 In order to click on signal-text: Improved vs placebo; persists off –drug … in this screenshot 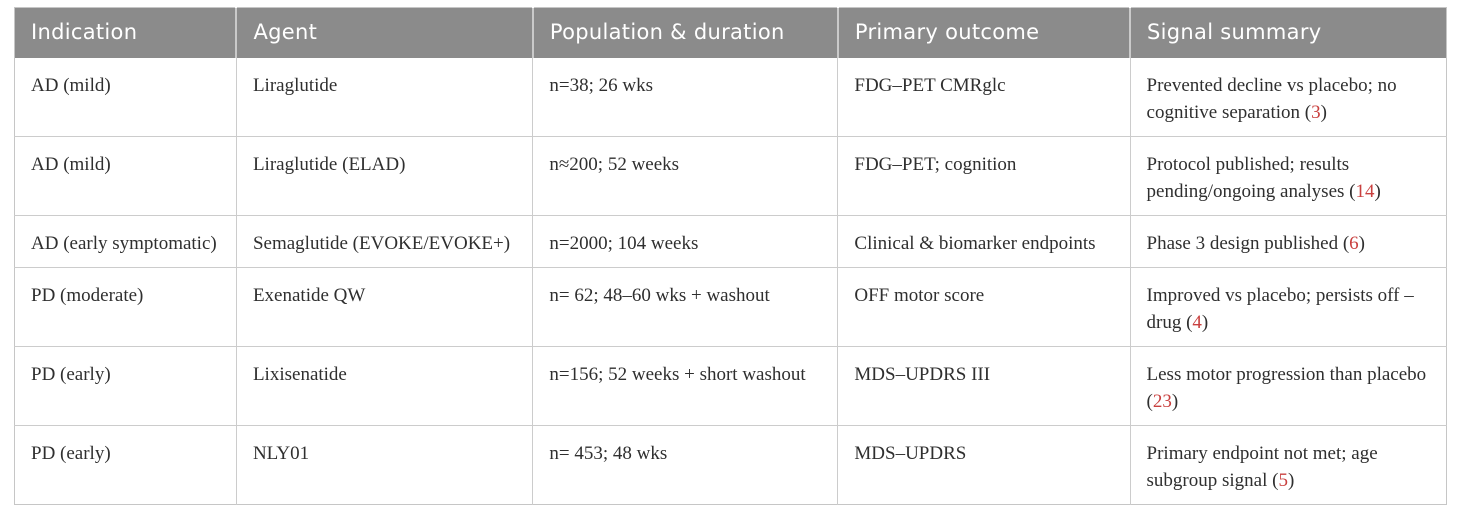, I will do `click(1280, 308)`.